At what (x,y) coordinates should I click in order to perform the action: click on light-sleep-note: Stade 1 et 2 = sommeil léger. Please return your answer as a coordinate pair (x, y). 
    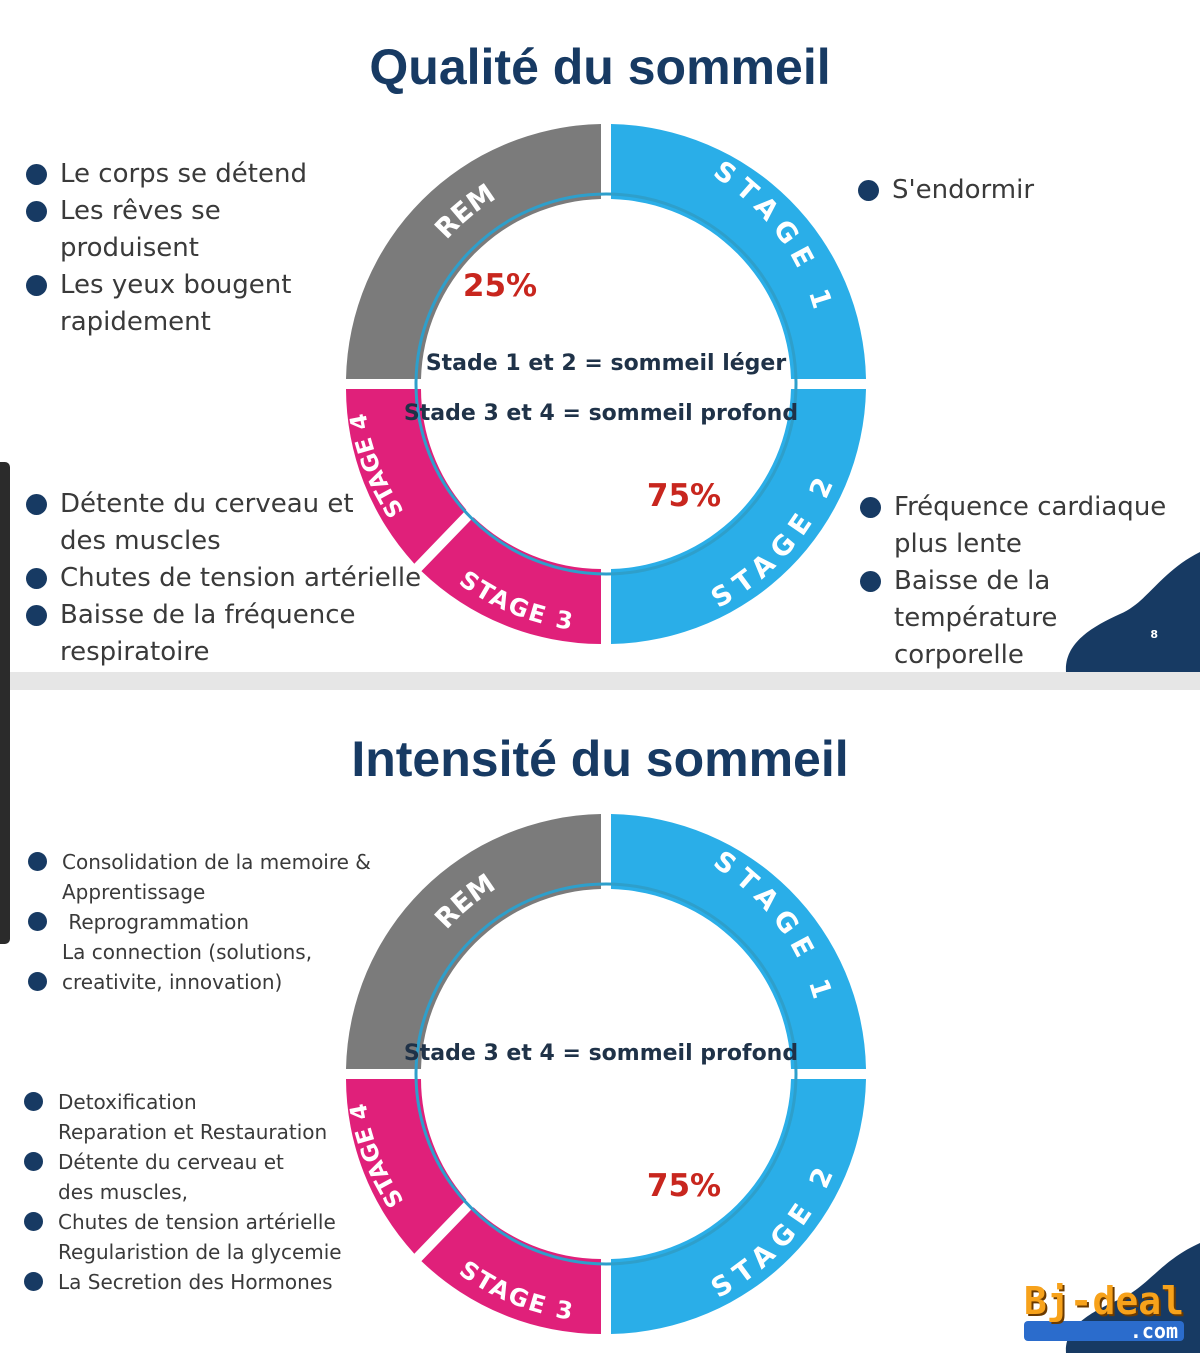
    Looking at the image, I should click on (606, 363).